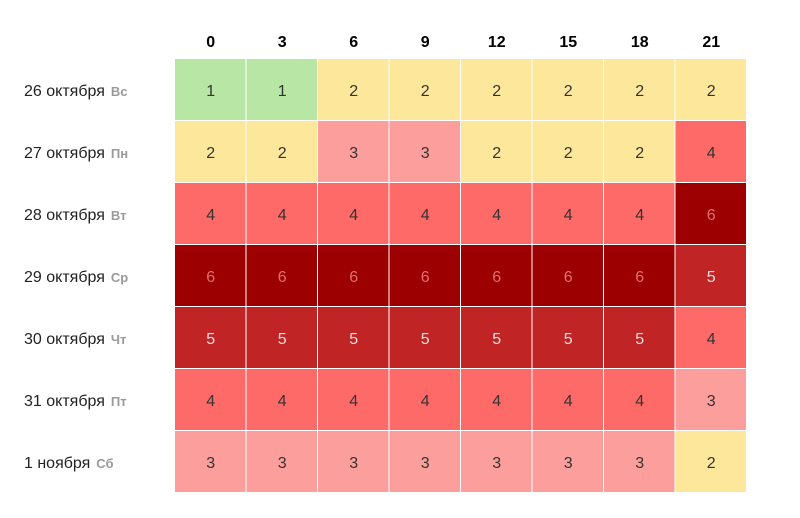 The image size is (800, 518). I want to click on cell-value-5-0: 4, so click(210, 401).